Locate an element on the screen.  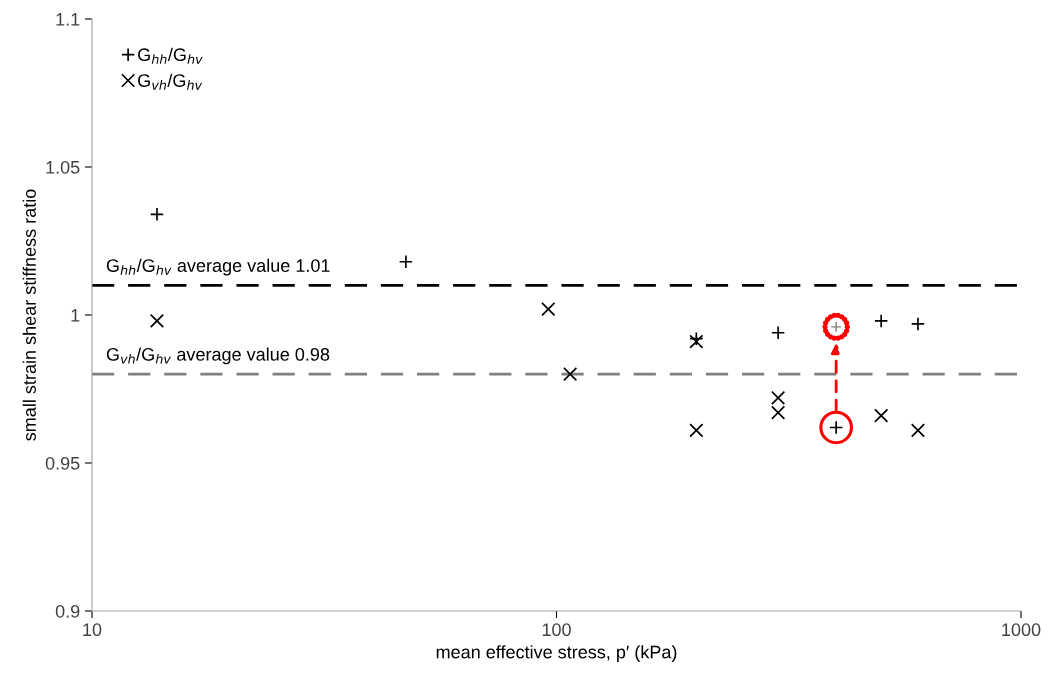
ref-line-label: G$_{vh}$/G$_{hv}$ average value 0.98 is located at coordinates (218, 356).